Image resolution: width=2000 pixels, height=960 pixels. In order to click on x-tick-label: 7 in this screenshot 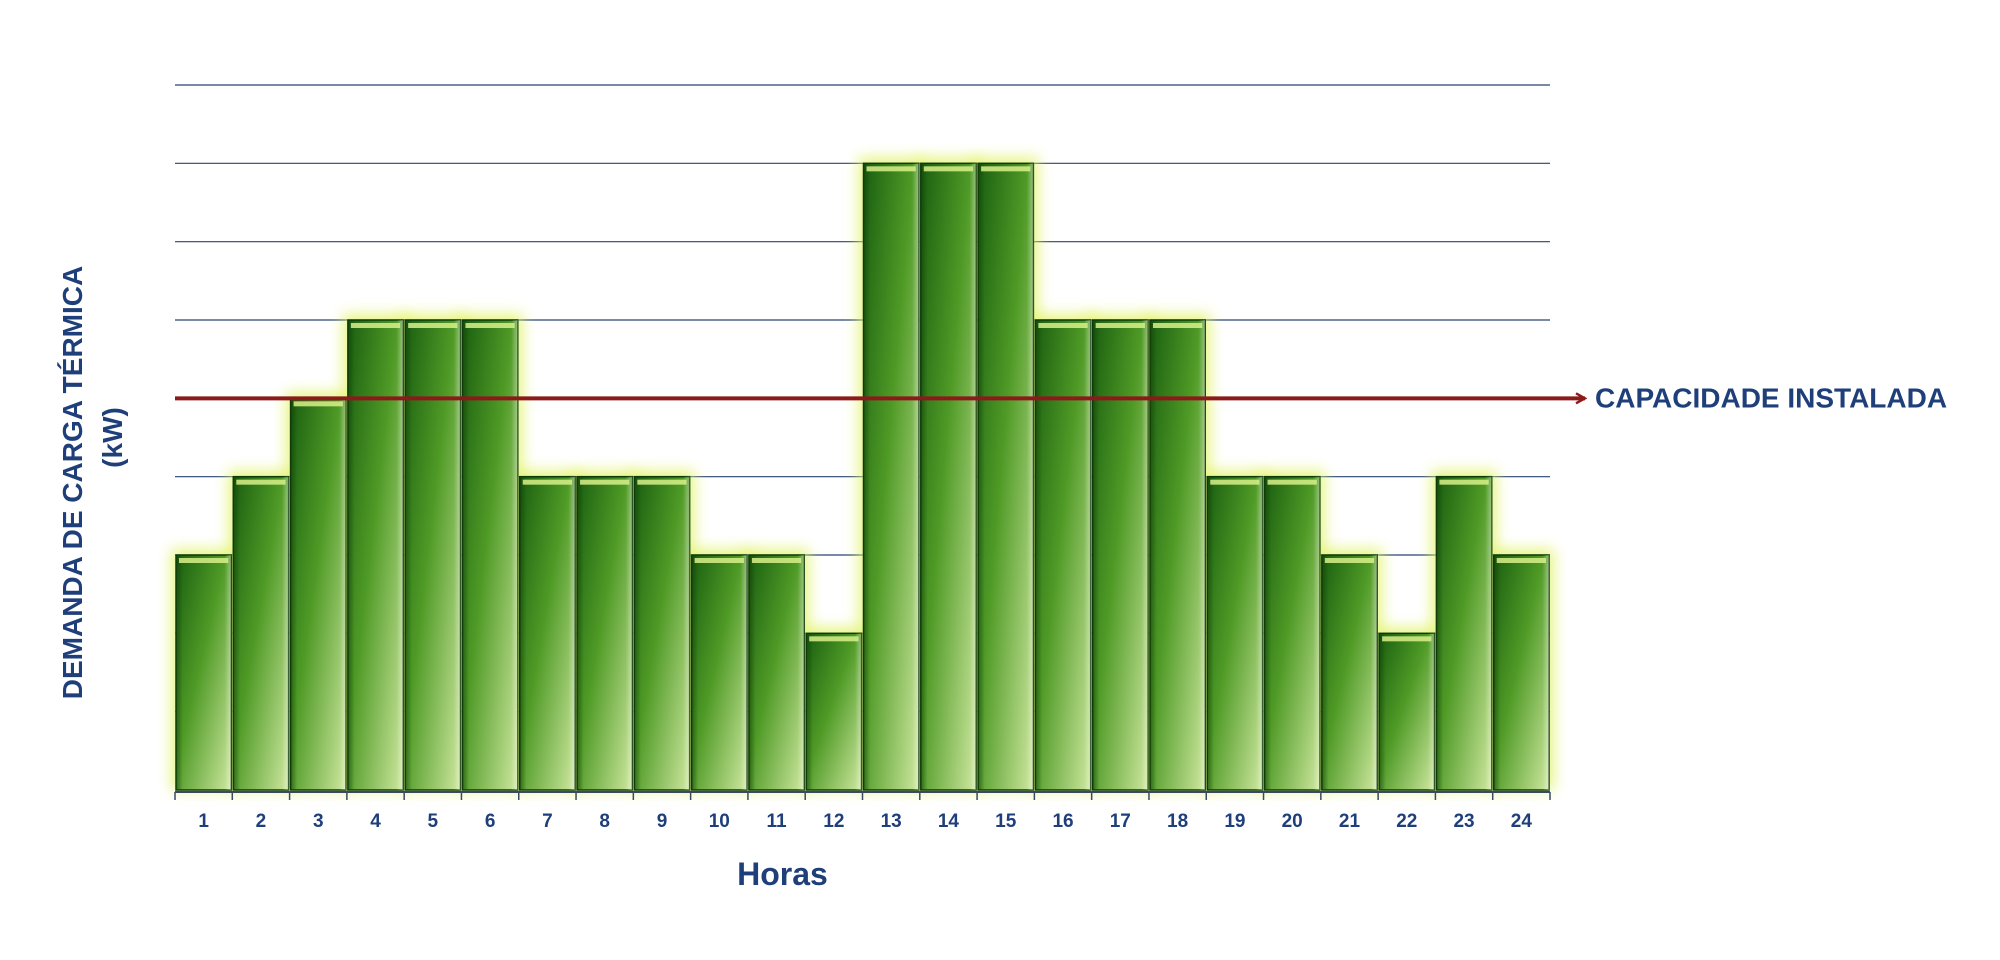, I will do `click(547, 821)`.